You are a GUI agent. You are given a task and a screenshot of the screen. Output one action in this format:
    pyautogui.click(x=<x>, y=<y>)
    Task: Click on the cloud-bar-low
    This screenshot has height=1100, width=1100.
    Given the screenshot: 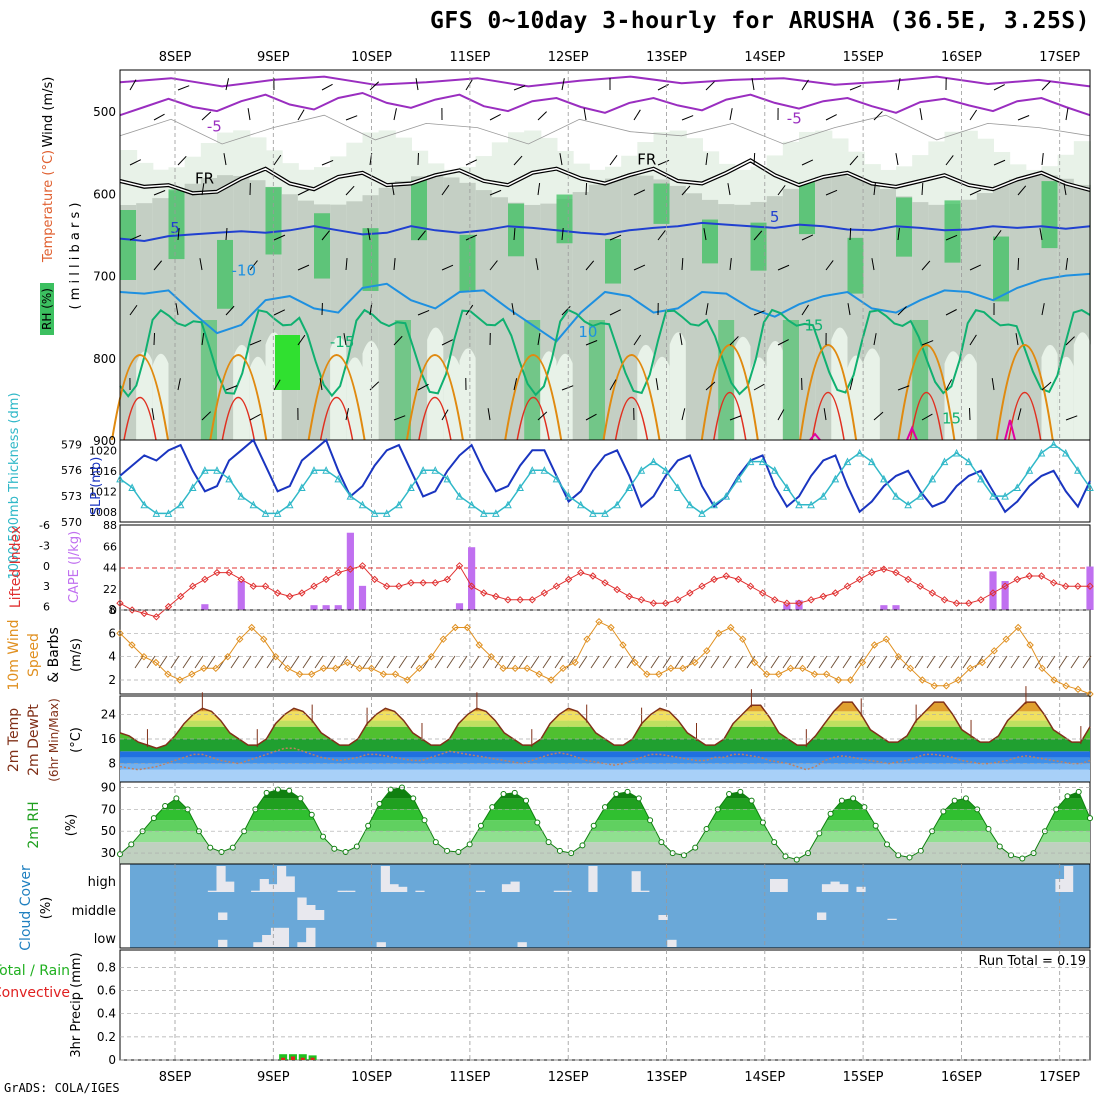 What is the action you would take?
    pyautogui.click(x=258, y=944)
    